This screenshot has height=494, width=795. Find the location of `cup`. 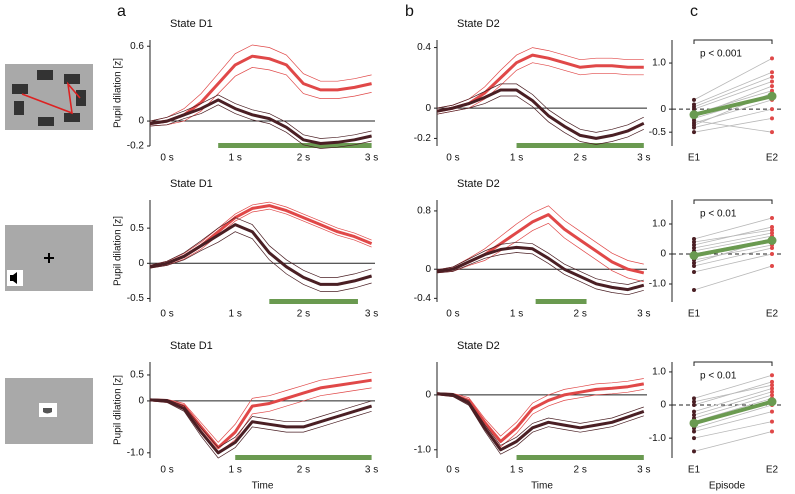

cup is located at coordinates (47, 411).